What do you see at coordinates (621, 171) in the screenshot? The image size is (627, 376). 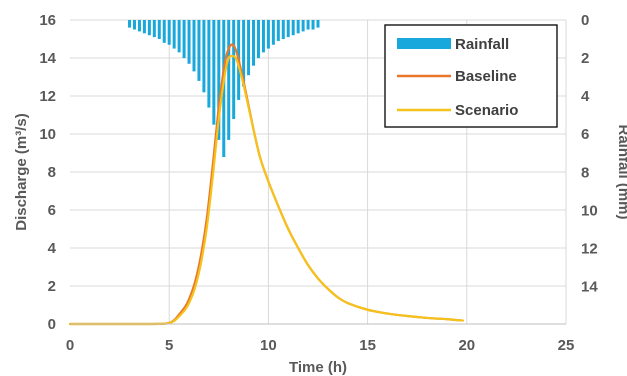 I see `y2-axis-title: Rainfall (mm)` at bounding box center [621, 171].